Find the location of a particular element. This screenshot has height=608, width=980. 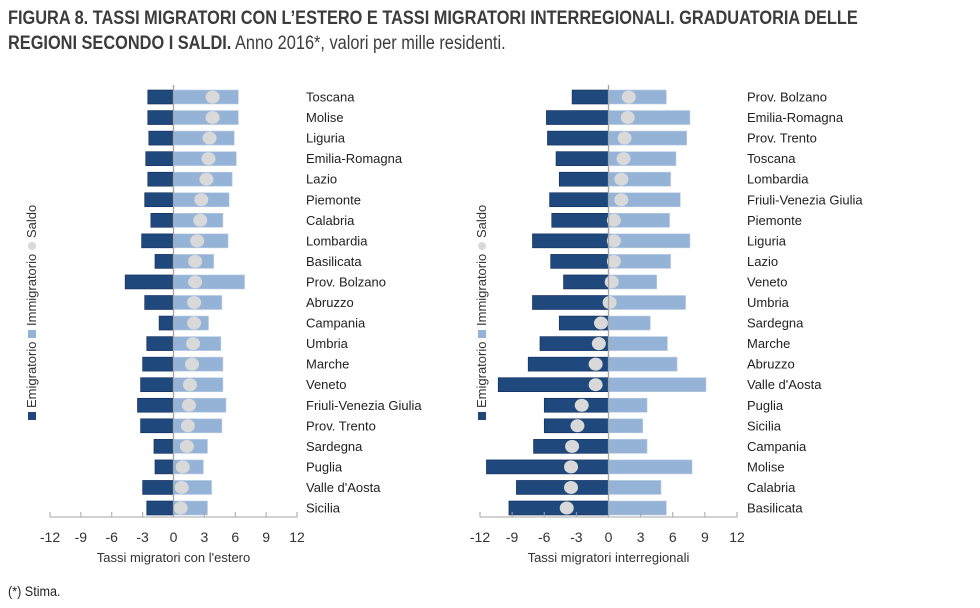

legend-label: Immigratorio is located at coordinates (481, 290).